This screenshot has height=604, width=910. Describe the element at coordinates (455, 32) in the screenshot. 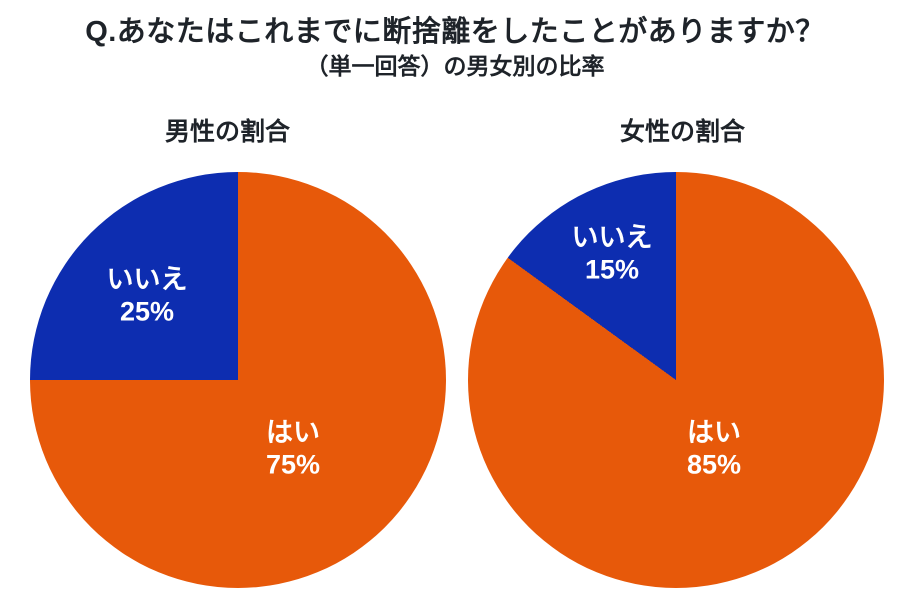

I see `page-title: Q.あなたはこれまでに断捨離をしたことがありますか？` at that location.